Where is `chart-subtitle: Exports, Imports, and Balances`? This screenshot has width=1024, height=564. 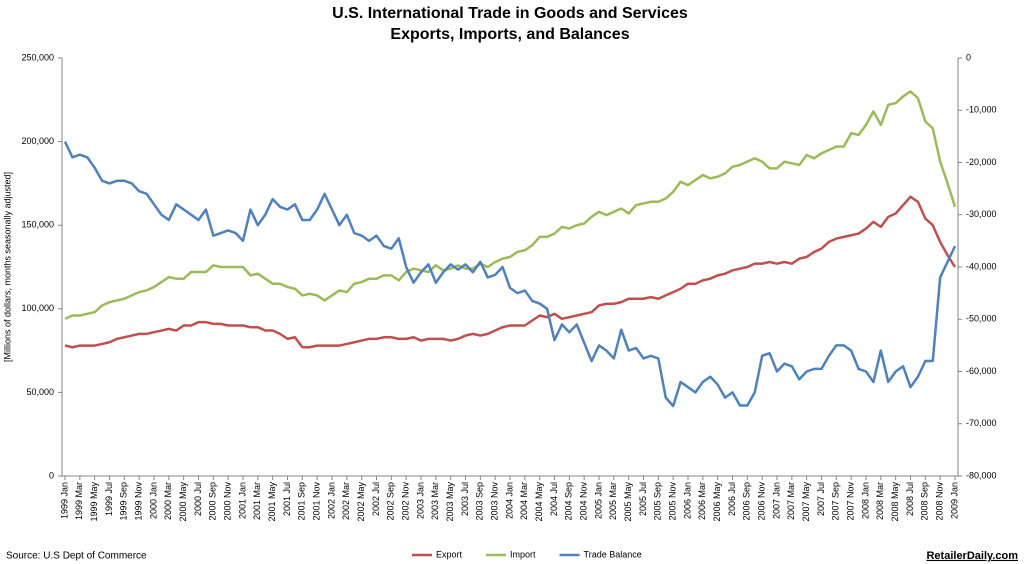 chart-subtitle: Exports, Imports, and Balances is located at coordinates (509, 34).